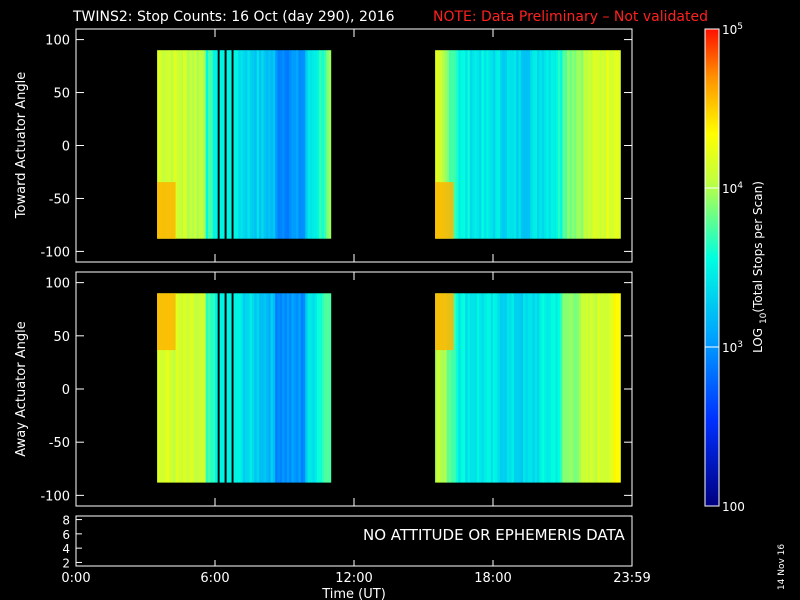 Image resolution: width=800 pixels, height=600 pixels. What do you see at coordinates (353, 593) in the screenshot?
I see `x-axis-label: Time (UT)` at bounding box center [353, 593].